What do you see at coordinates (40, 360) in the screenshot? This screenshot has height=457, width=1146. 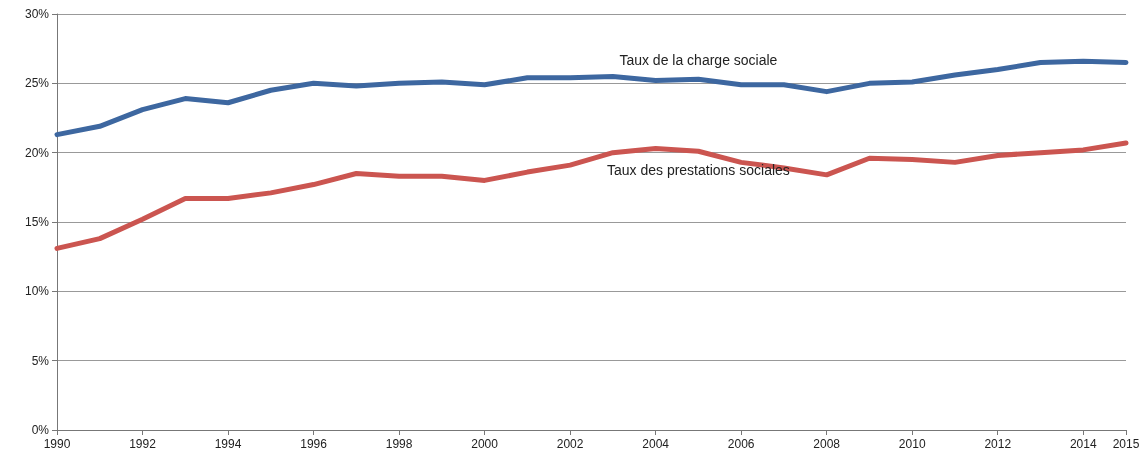 I see `y-tick-label: 5%` at bounding box center [40, 360].